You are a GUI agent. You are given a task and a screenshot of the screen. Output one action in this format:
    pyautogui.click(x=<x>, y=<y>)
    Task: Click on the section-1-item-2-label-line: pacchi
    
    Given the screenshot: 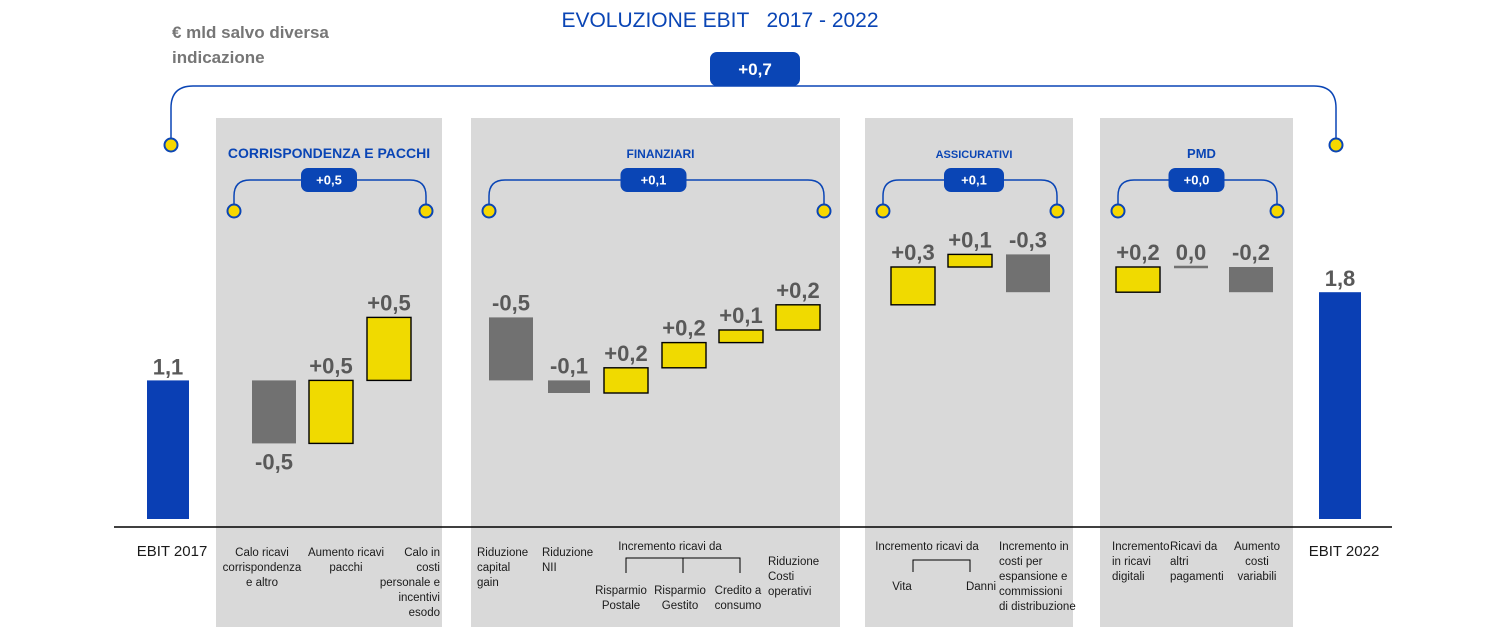 What is the action you would take?
    pyautogui.click(x=345, y=568)
    